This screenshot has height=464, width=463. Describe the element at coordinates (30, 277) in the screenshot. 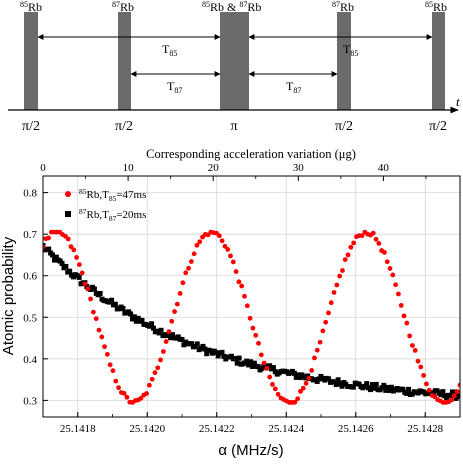

I see `y-tick-label: 0.6` at that location.